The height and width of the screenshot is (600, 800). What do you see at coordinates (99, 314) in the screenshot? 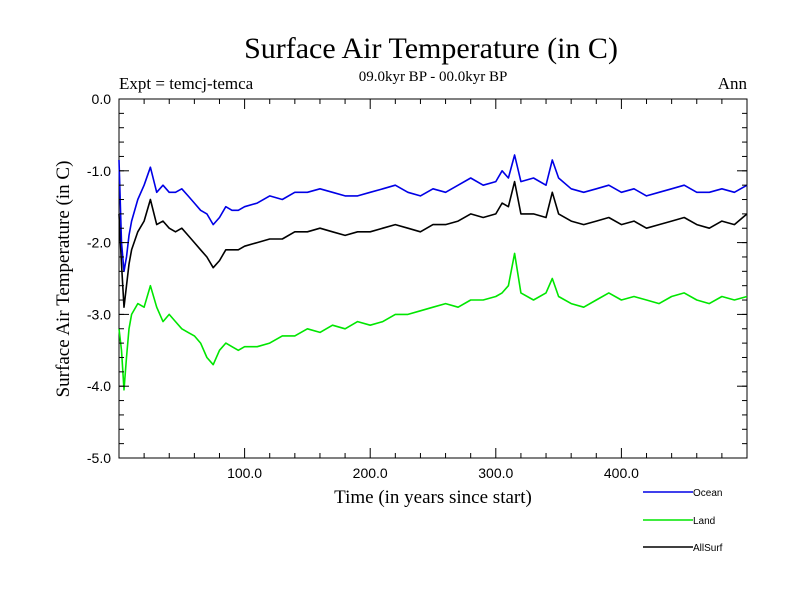
I see `y-tick-label: -3.0` at bounding box center [99, 314].